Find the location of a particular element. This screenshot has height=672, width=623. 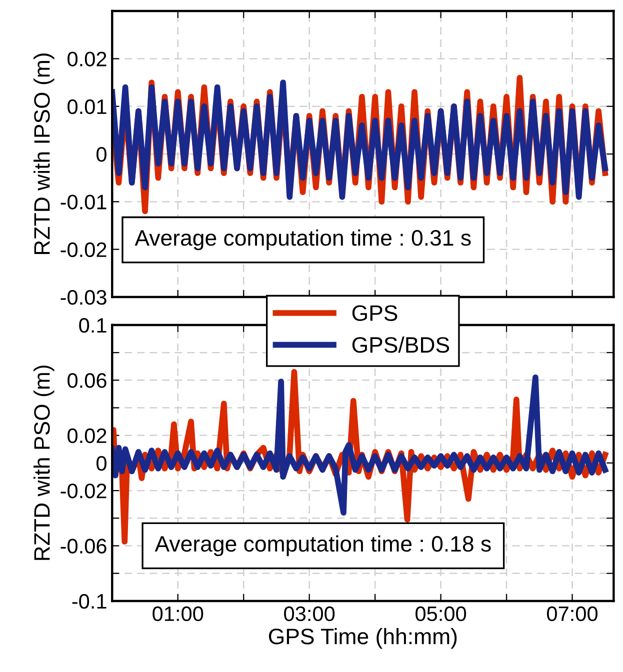

legend-label: GPS/BDS is located at coordinates (401, 344).